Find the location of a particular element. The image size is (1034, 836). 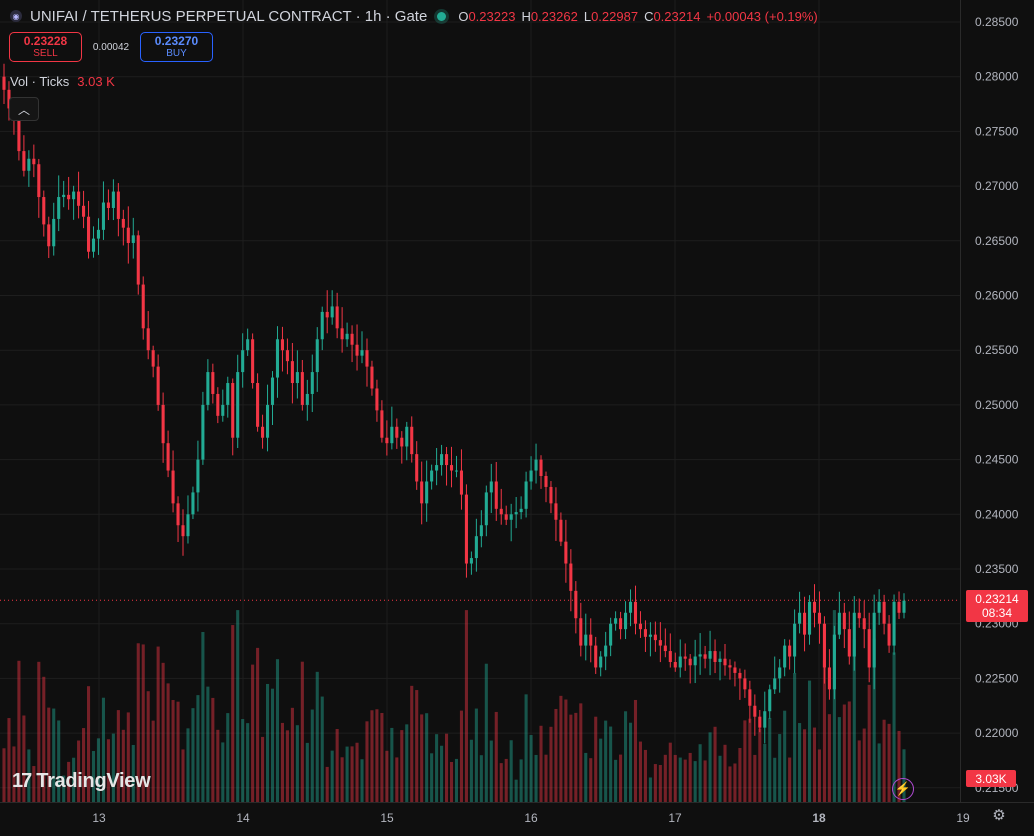

symbol-logo-icon: ◉ is located at coordinates (16, 16).